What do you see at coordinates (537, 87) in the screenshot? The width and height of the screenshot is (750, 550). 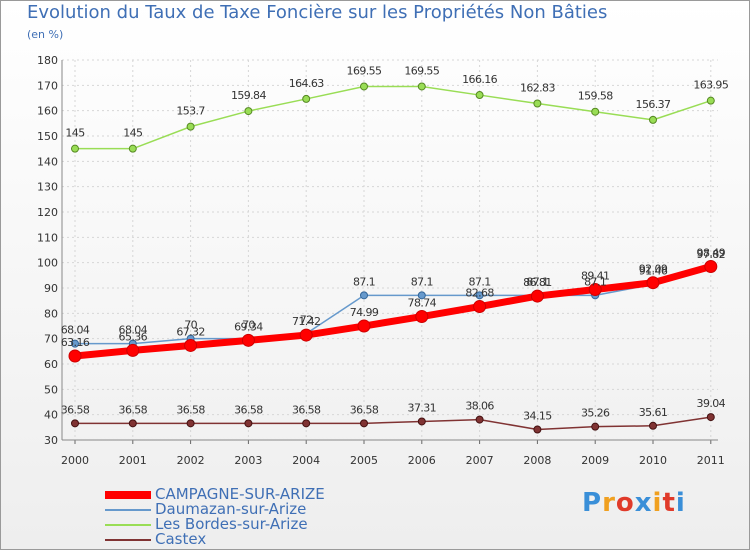 I see `data-label: 162.83` at bounding box center [537, 87].